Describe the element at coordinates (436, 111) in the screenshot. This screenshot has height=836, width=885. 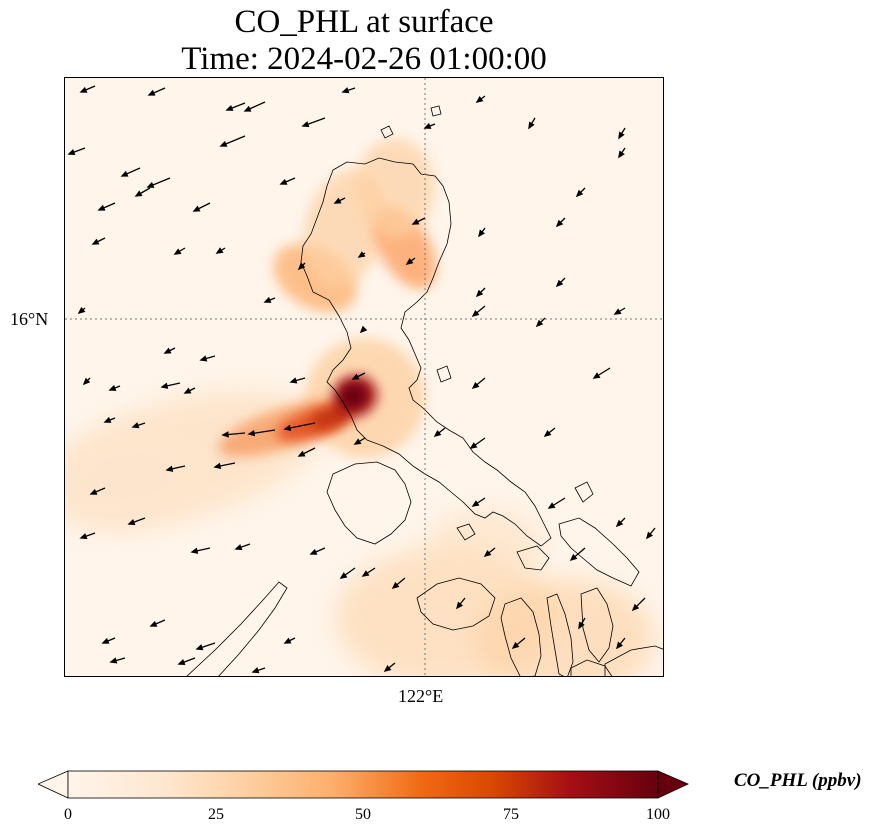
I see `coastline-babuyan-islet` at that location.